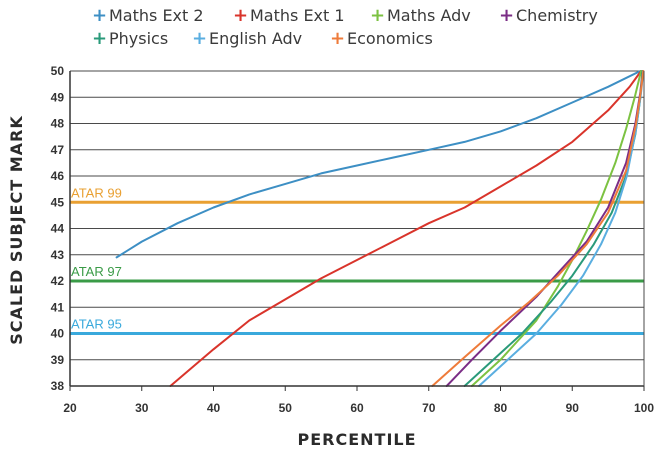 The width and height of the screenshot is (664, 451). Describe the element at coordinates (58, 71) in the screenshot. I see `y-tick-label-50: 50` at that location.